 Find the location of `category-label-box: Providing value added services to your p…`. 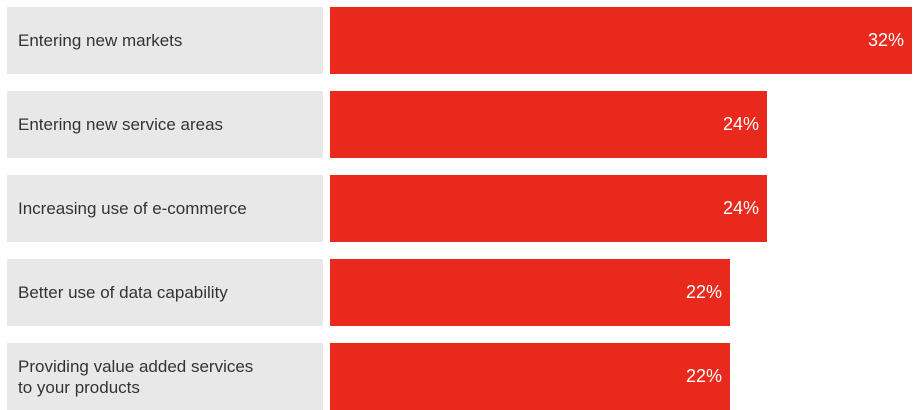

category-label-box: Providing value added services to your p… is located at coordinates (165, 376).